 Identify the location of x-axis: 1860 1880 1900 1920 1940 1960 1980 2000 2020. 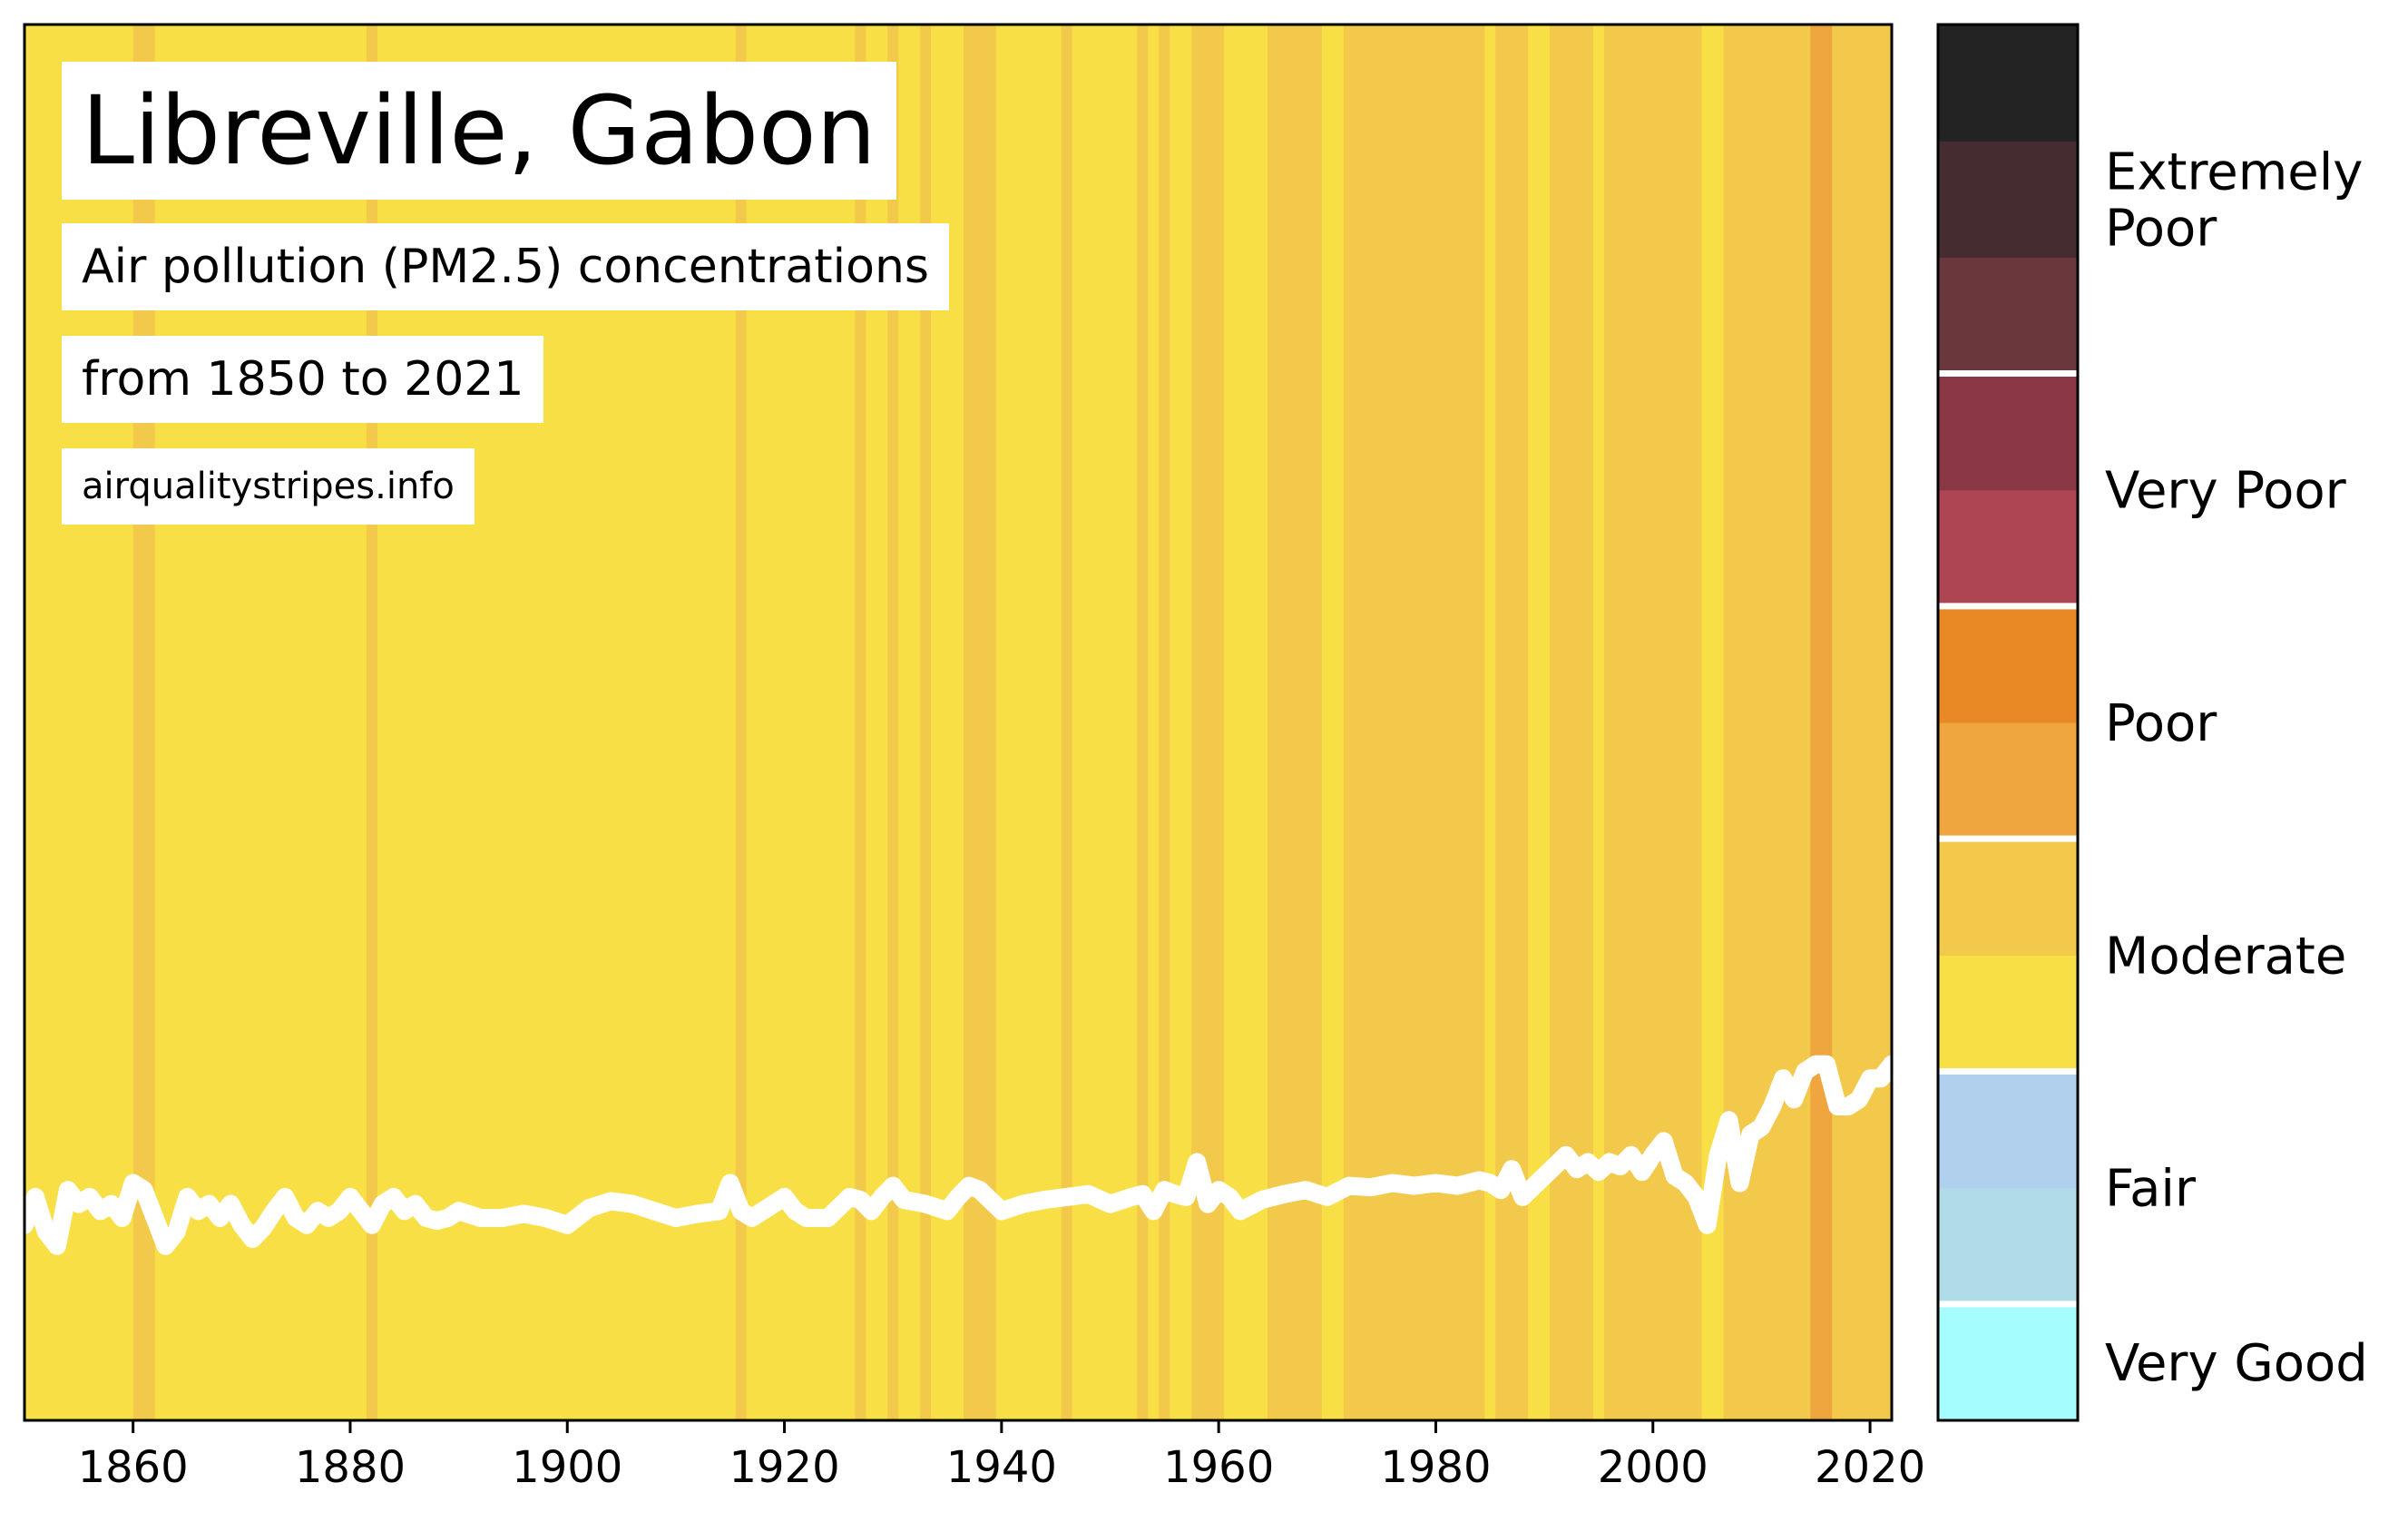
(1002, 1456).